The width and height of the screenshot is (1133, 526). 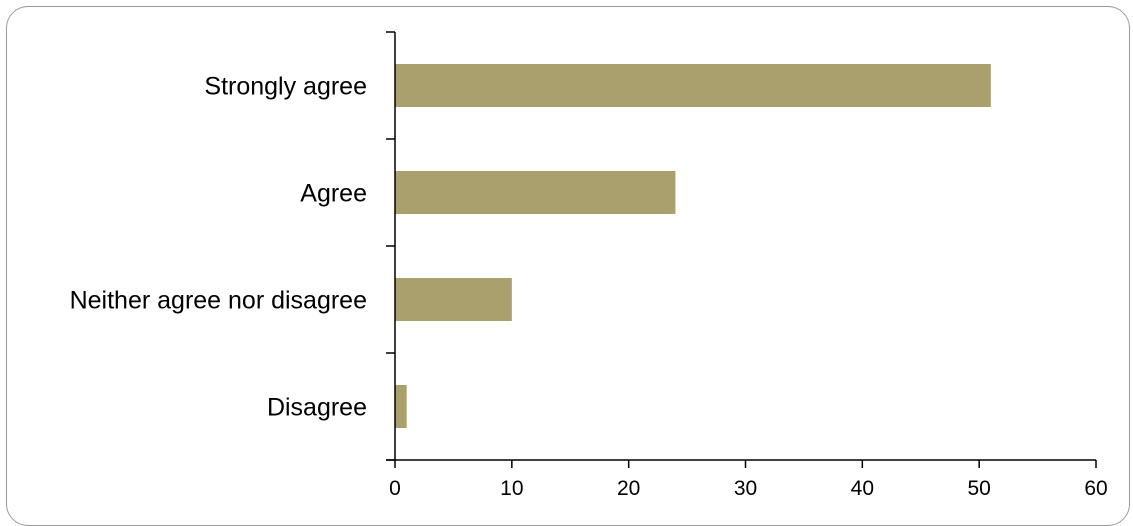 What do you see at coordinates (401, 406) in the screenshot?
I see `bar-disagree` at bounding box center [401, 406].